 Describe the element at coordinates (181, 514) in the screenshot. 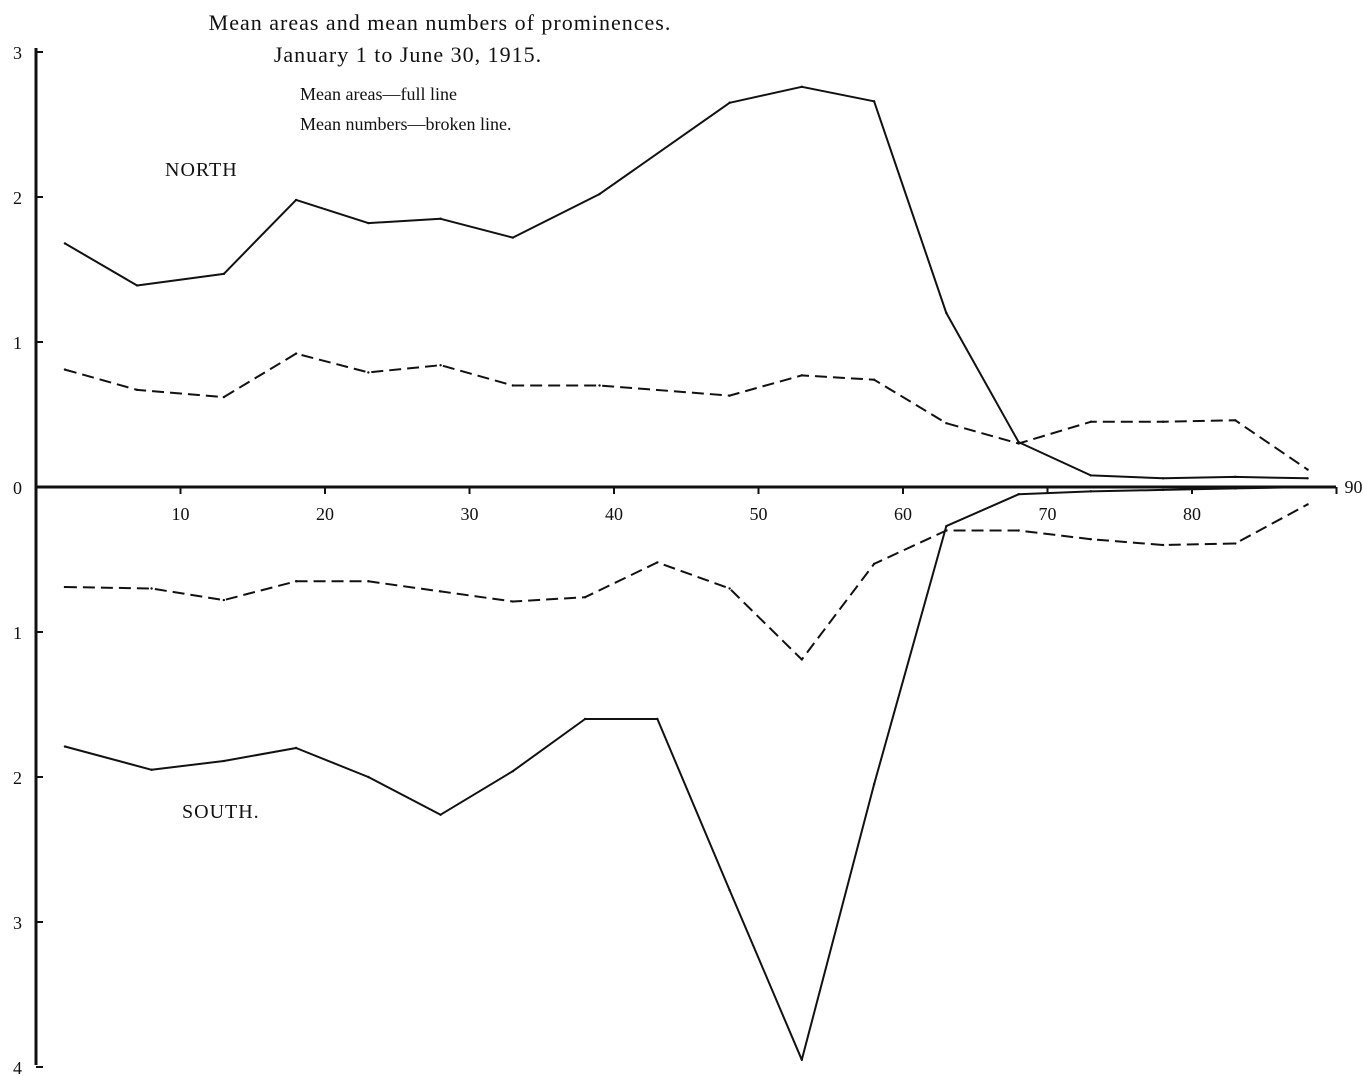

I see `x-tick-label-10: 10` at that location.